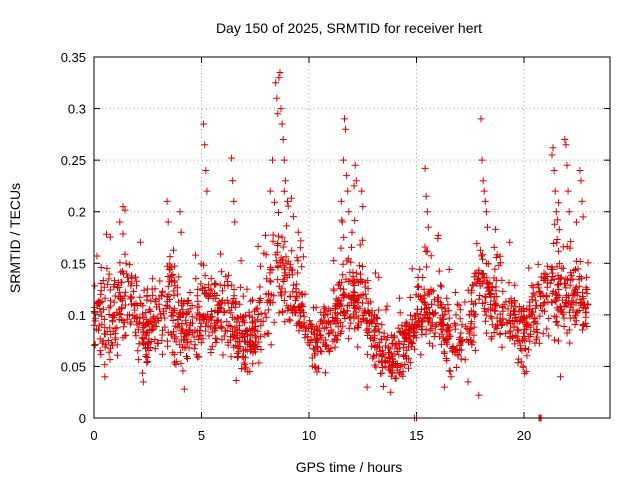  What do you see at coordinates (416, 435) in the screenshot?
I see `x-tick-label: 15` at bounding box center [416, 435].